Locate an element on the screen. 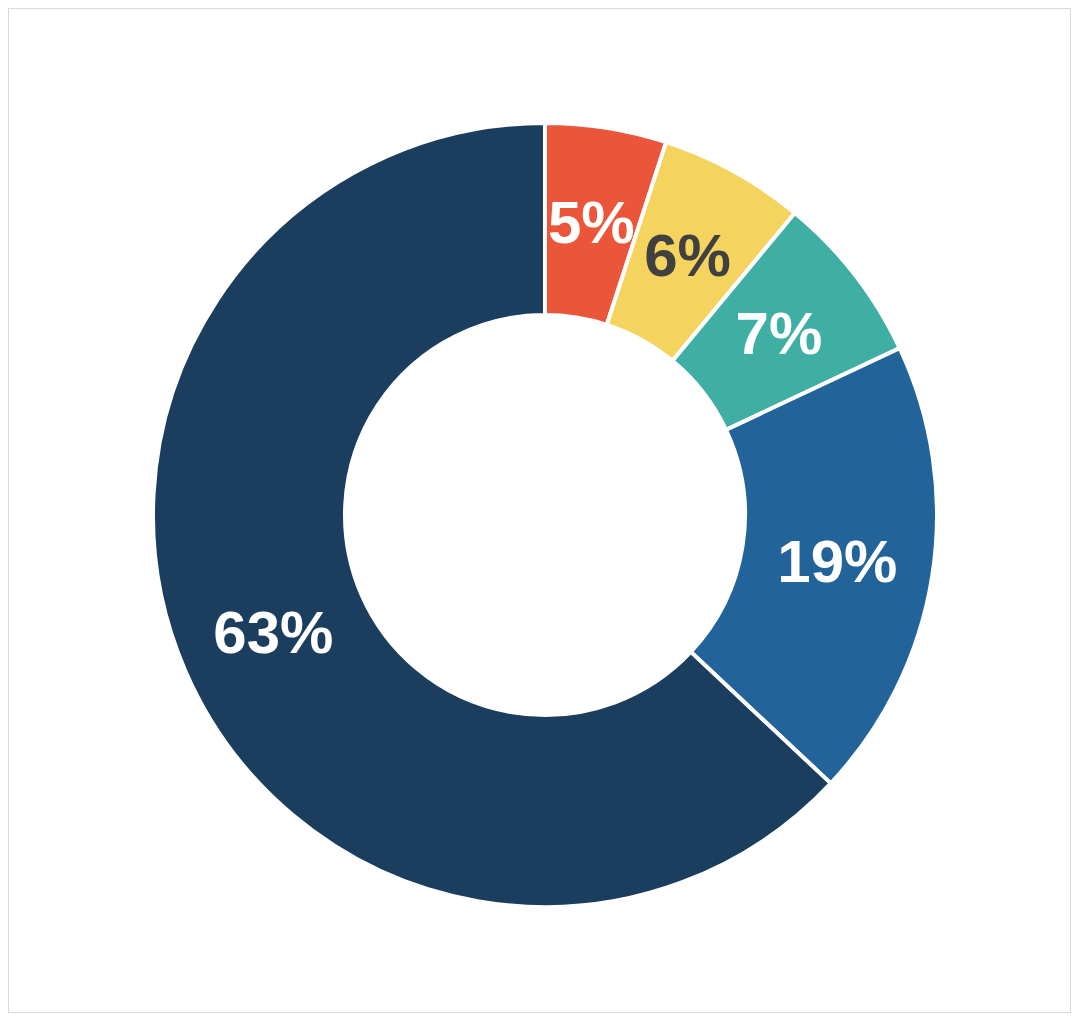 Image resolution: width=1079 pixels, height=1021 pixels. data-label: 7% is located at coordinates (779, 334).